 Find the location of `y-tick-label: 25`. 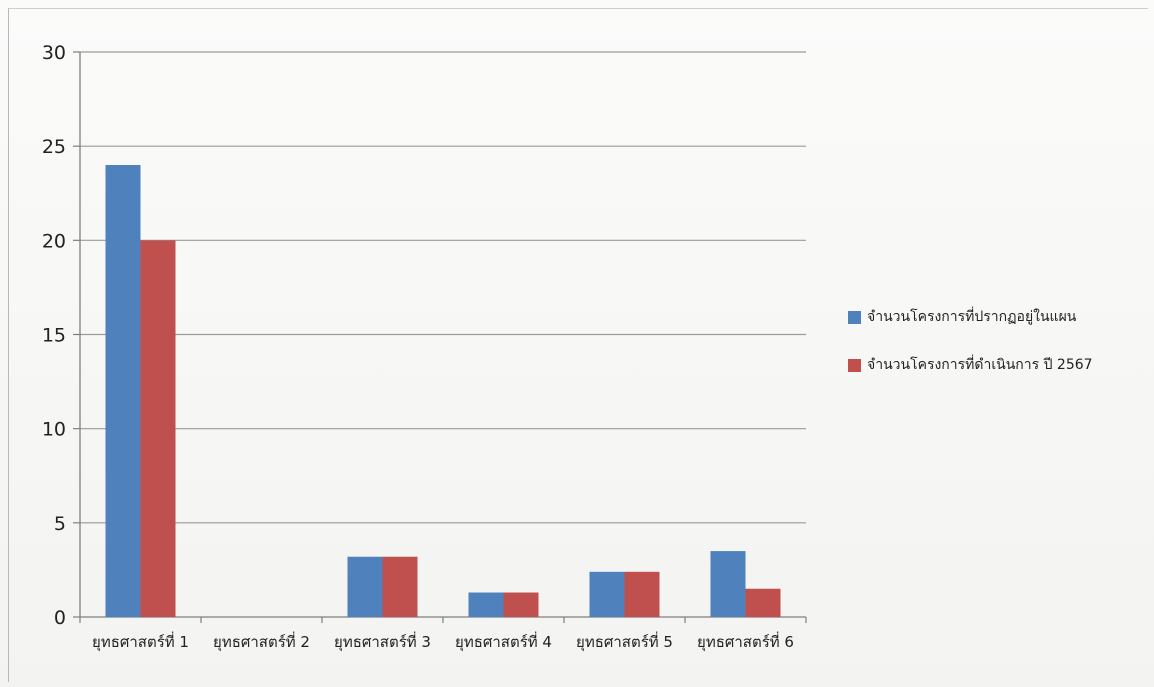

y-tick-label: 25 is located at coordinates (54, 147).